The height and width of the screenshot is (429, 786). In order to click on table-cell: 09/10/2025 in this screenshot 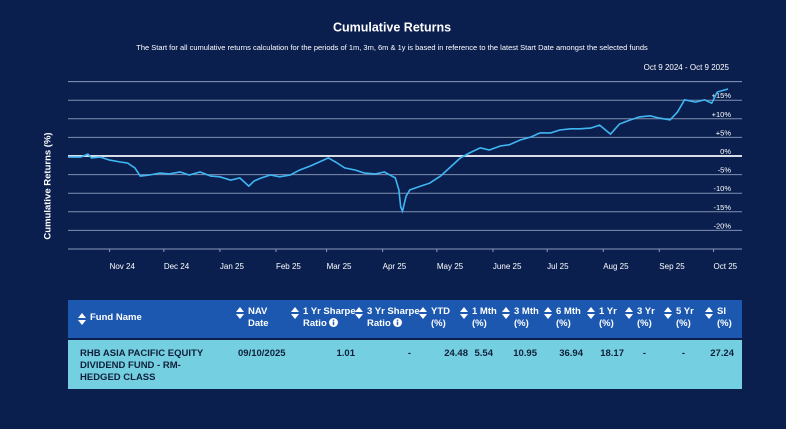, I will do `click(262, 353)`.